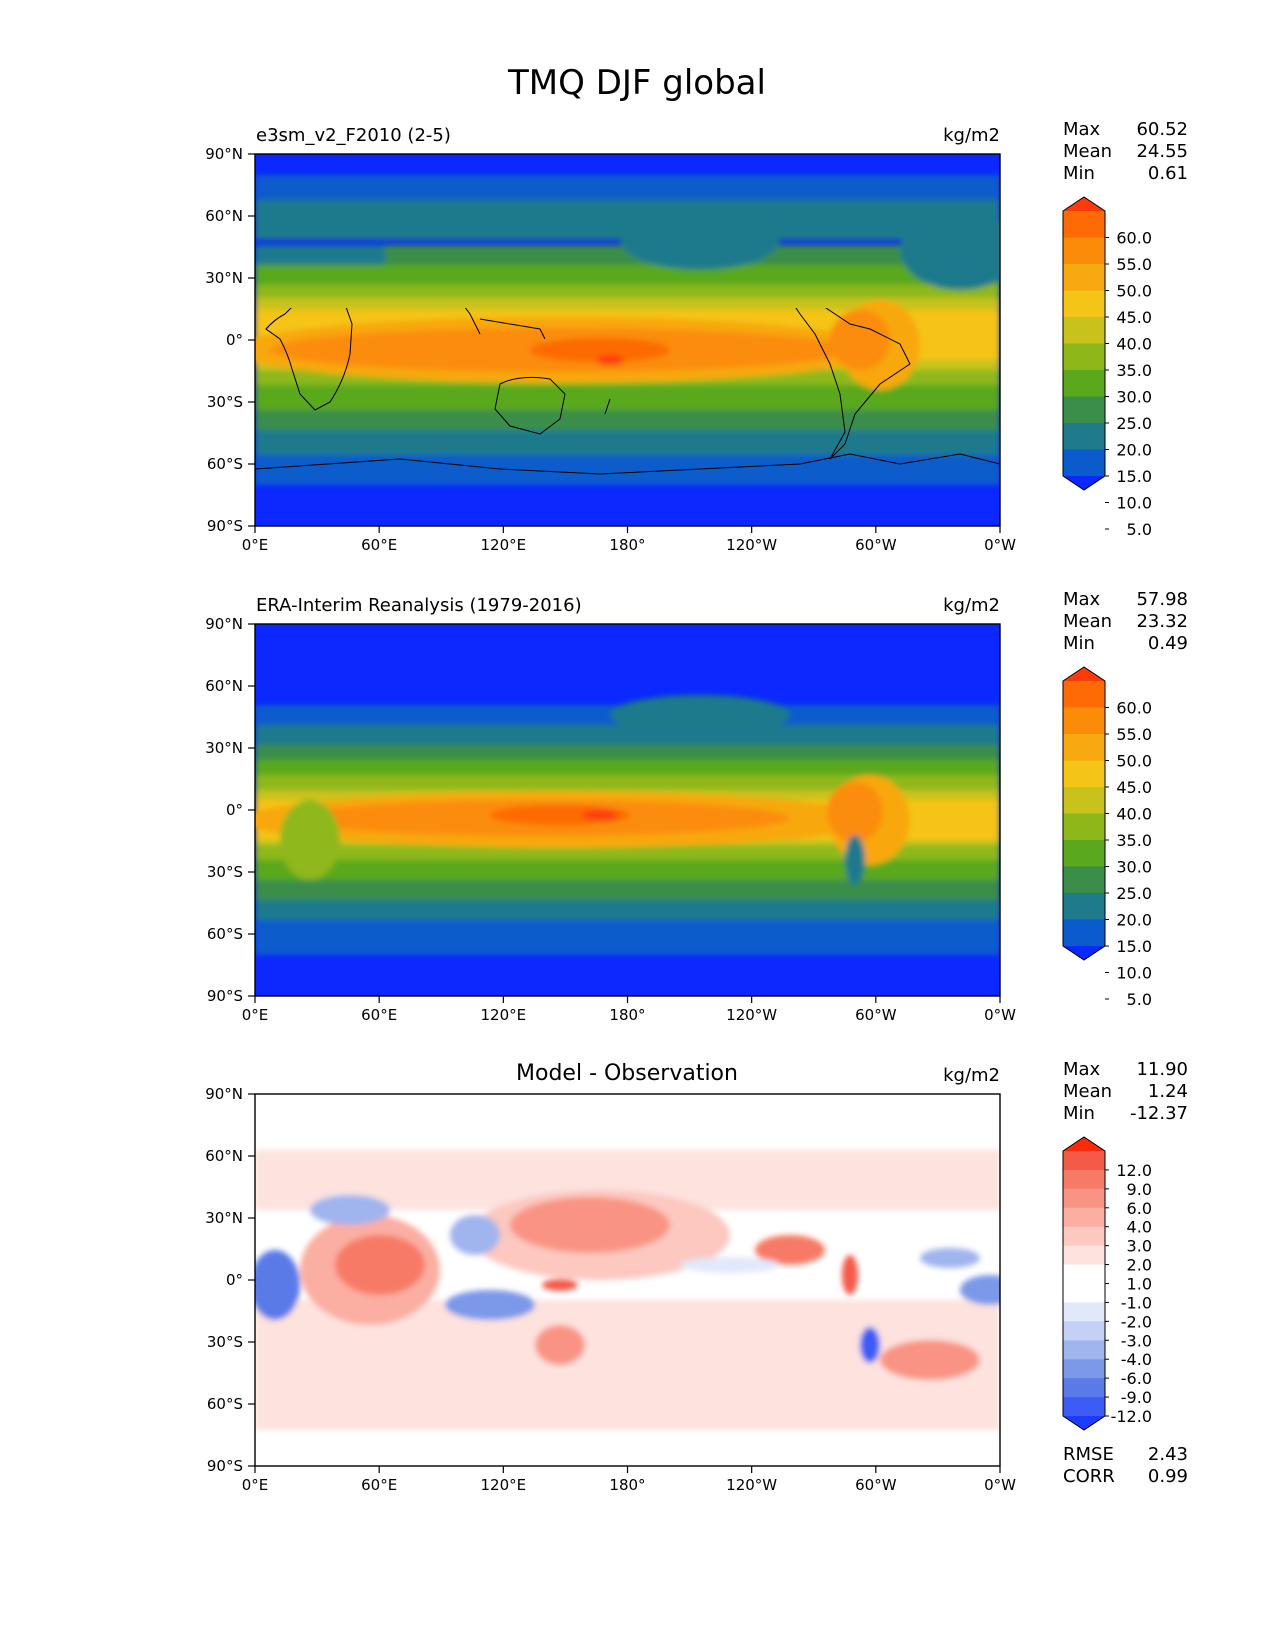 The width and height of the screenshot is (1275, 1650). Describe the element at coordinates (225, 934) in the screenshot. I see `lat-tick-label: 60°S` at that location.